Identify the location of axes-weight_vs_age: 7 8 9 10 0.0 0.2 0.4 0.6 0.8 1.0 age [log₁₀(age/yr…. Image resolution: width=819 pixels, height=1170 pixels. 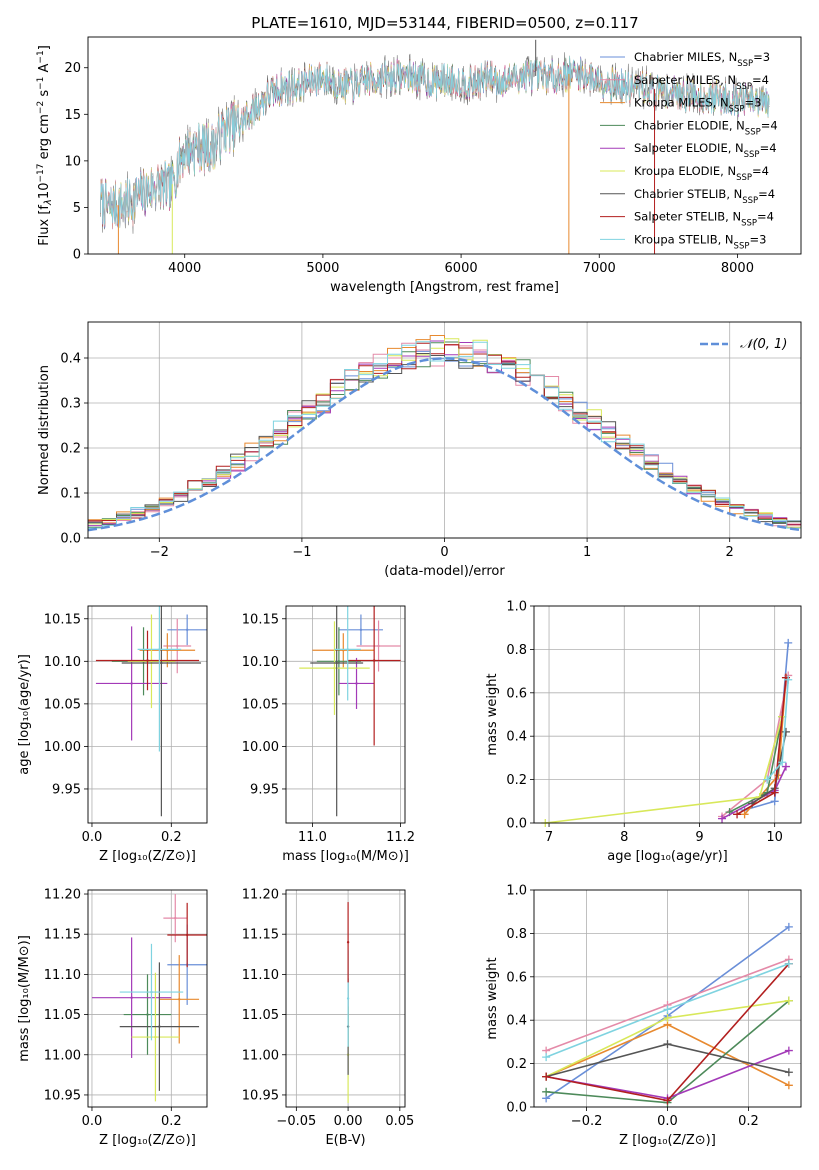
(643, 732).